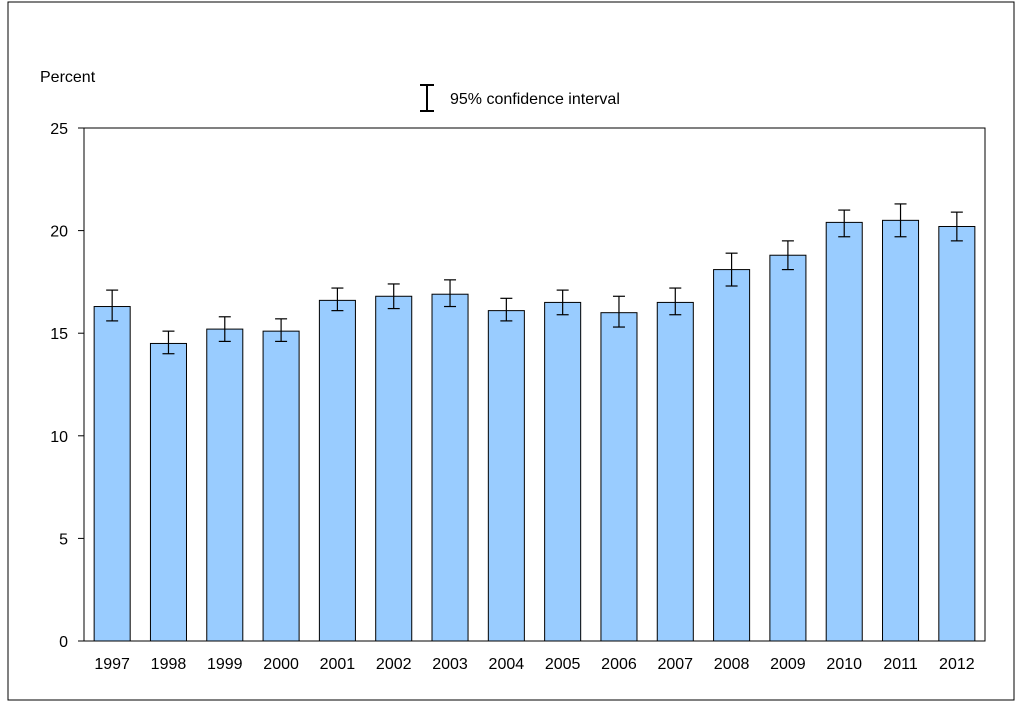  What do you see at coordinates (844, 664) in the screenshot?
I see `x-tick-label: 2010` at bounding box center [844, 664].